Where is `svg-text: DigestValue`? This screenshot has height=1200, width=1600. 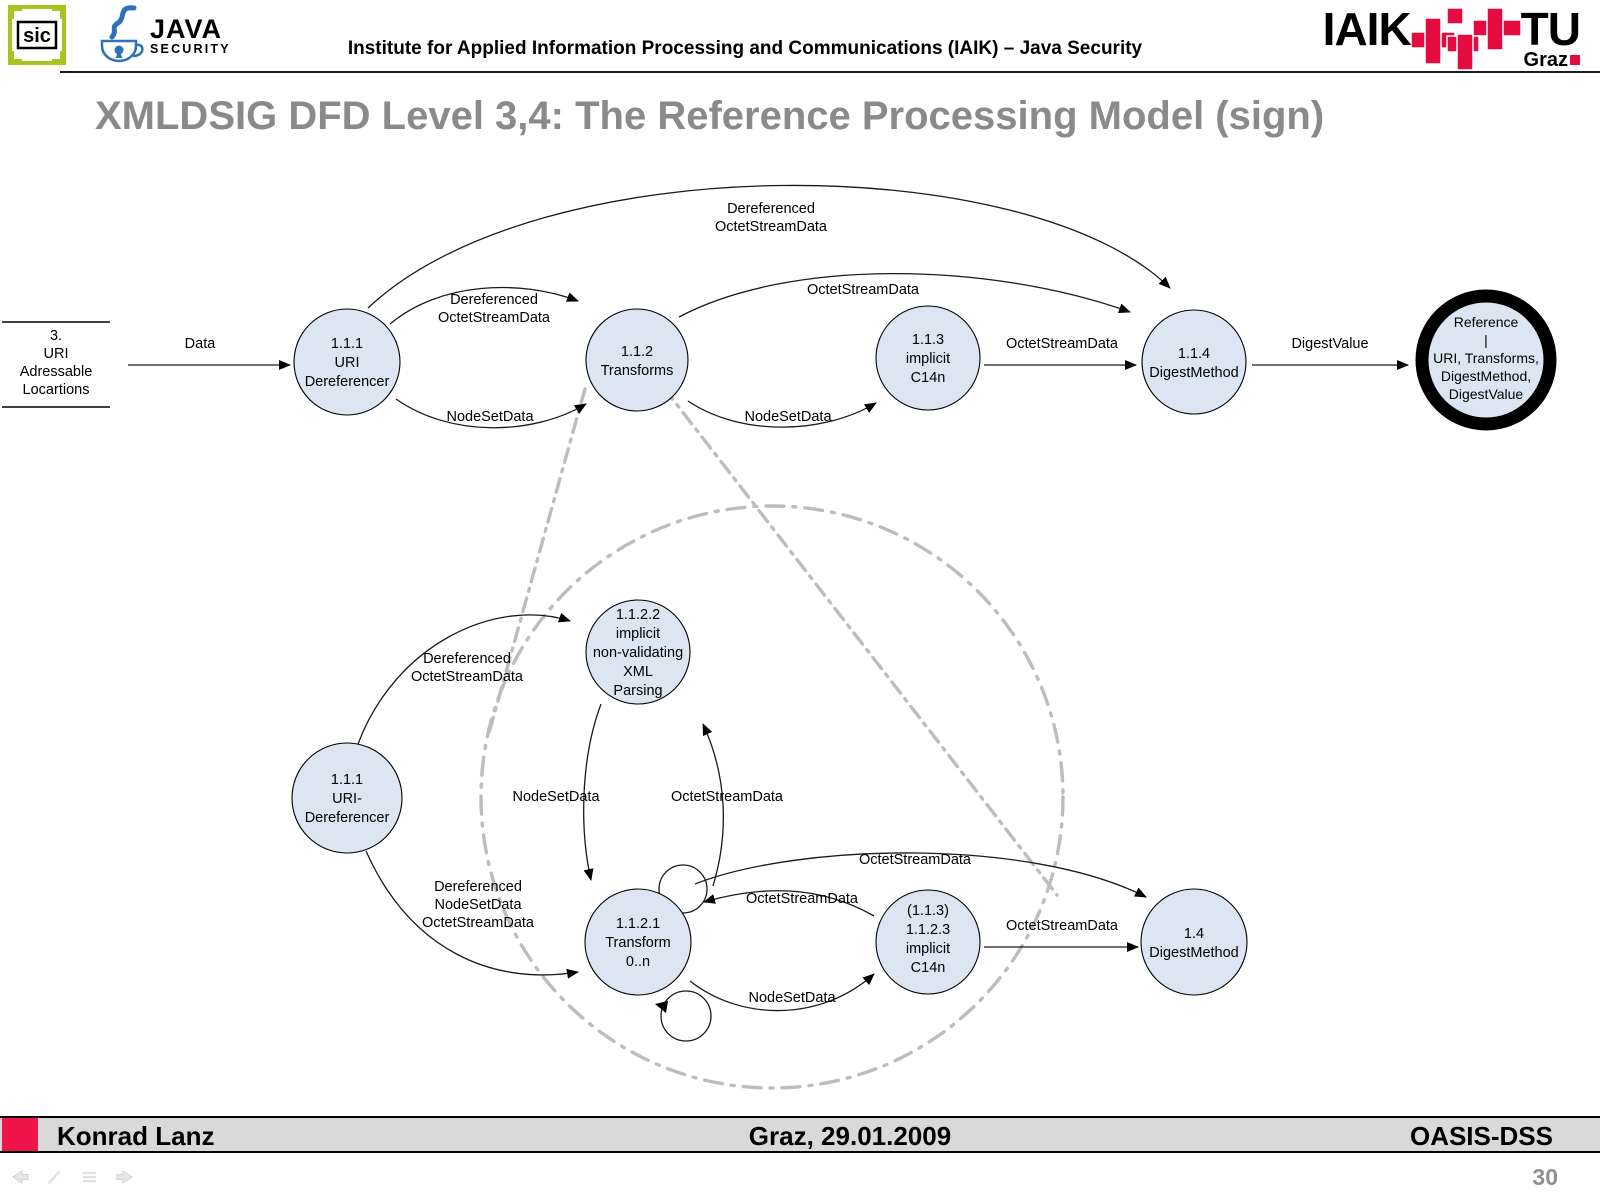
svg-text: DigestValue is located at coordinates (1486, 394).